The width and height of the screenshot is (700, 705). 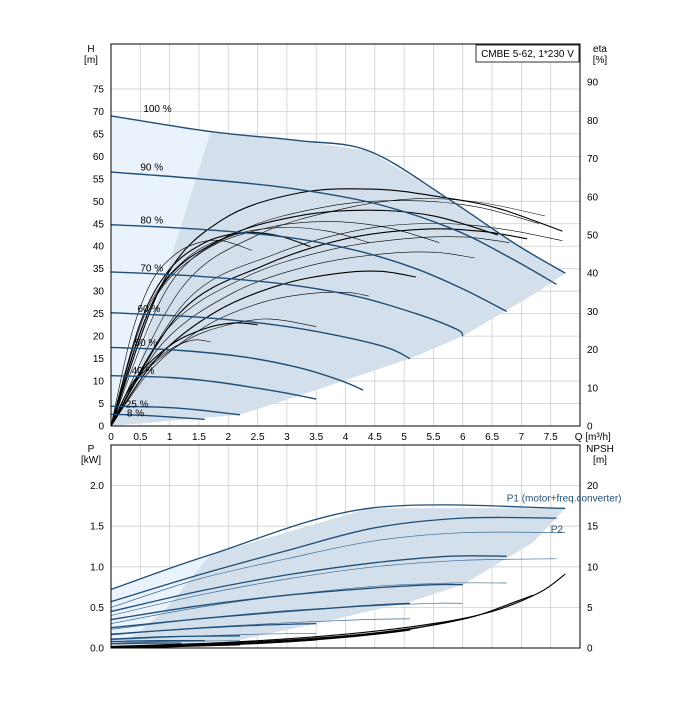 I want to click on y-tick-label: 20, so click(x=99, y=337).